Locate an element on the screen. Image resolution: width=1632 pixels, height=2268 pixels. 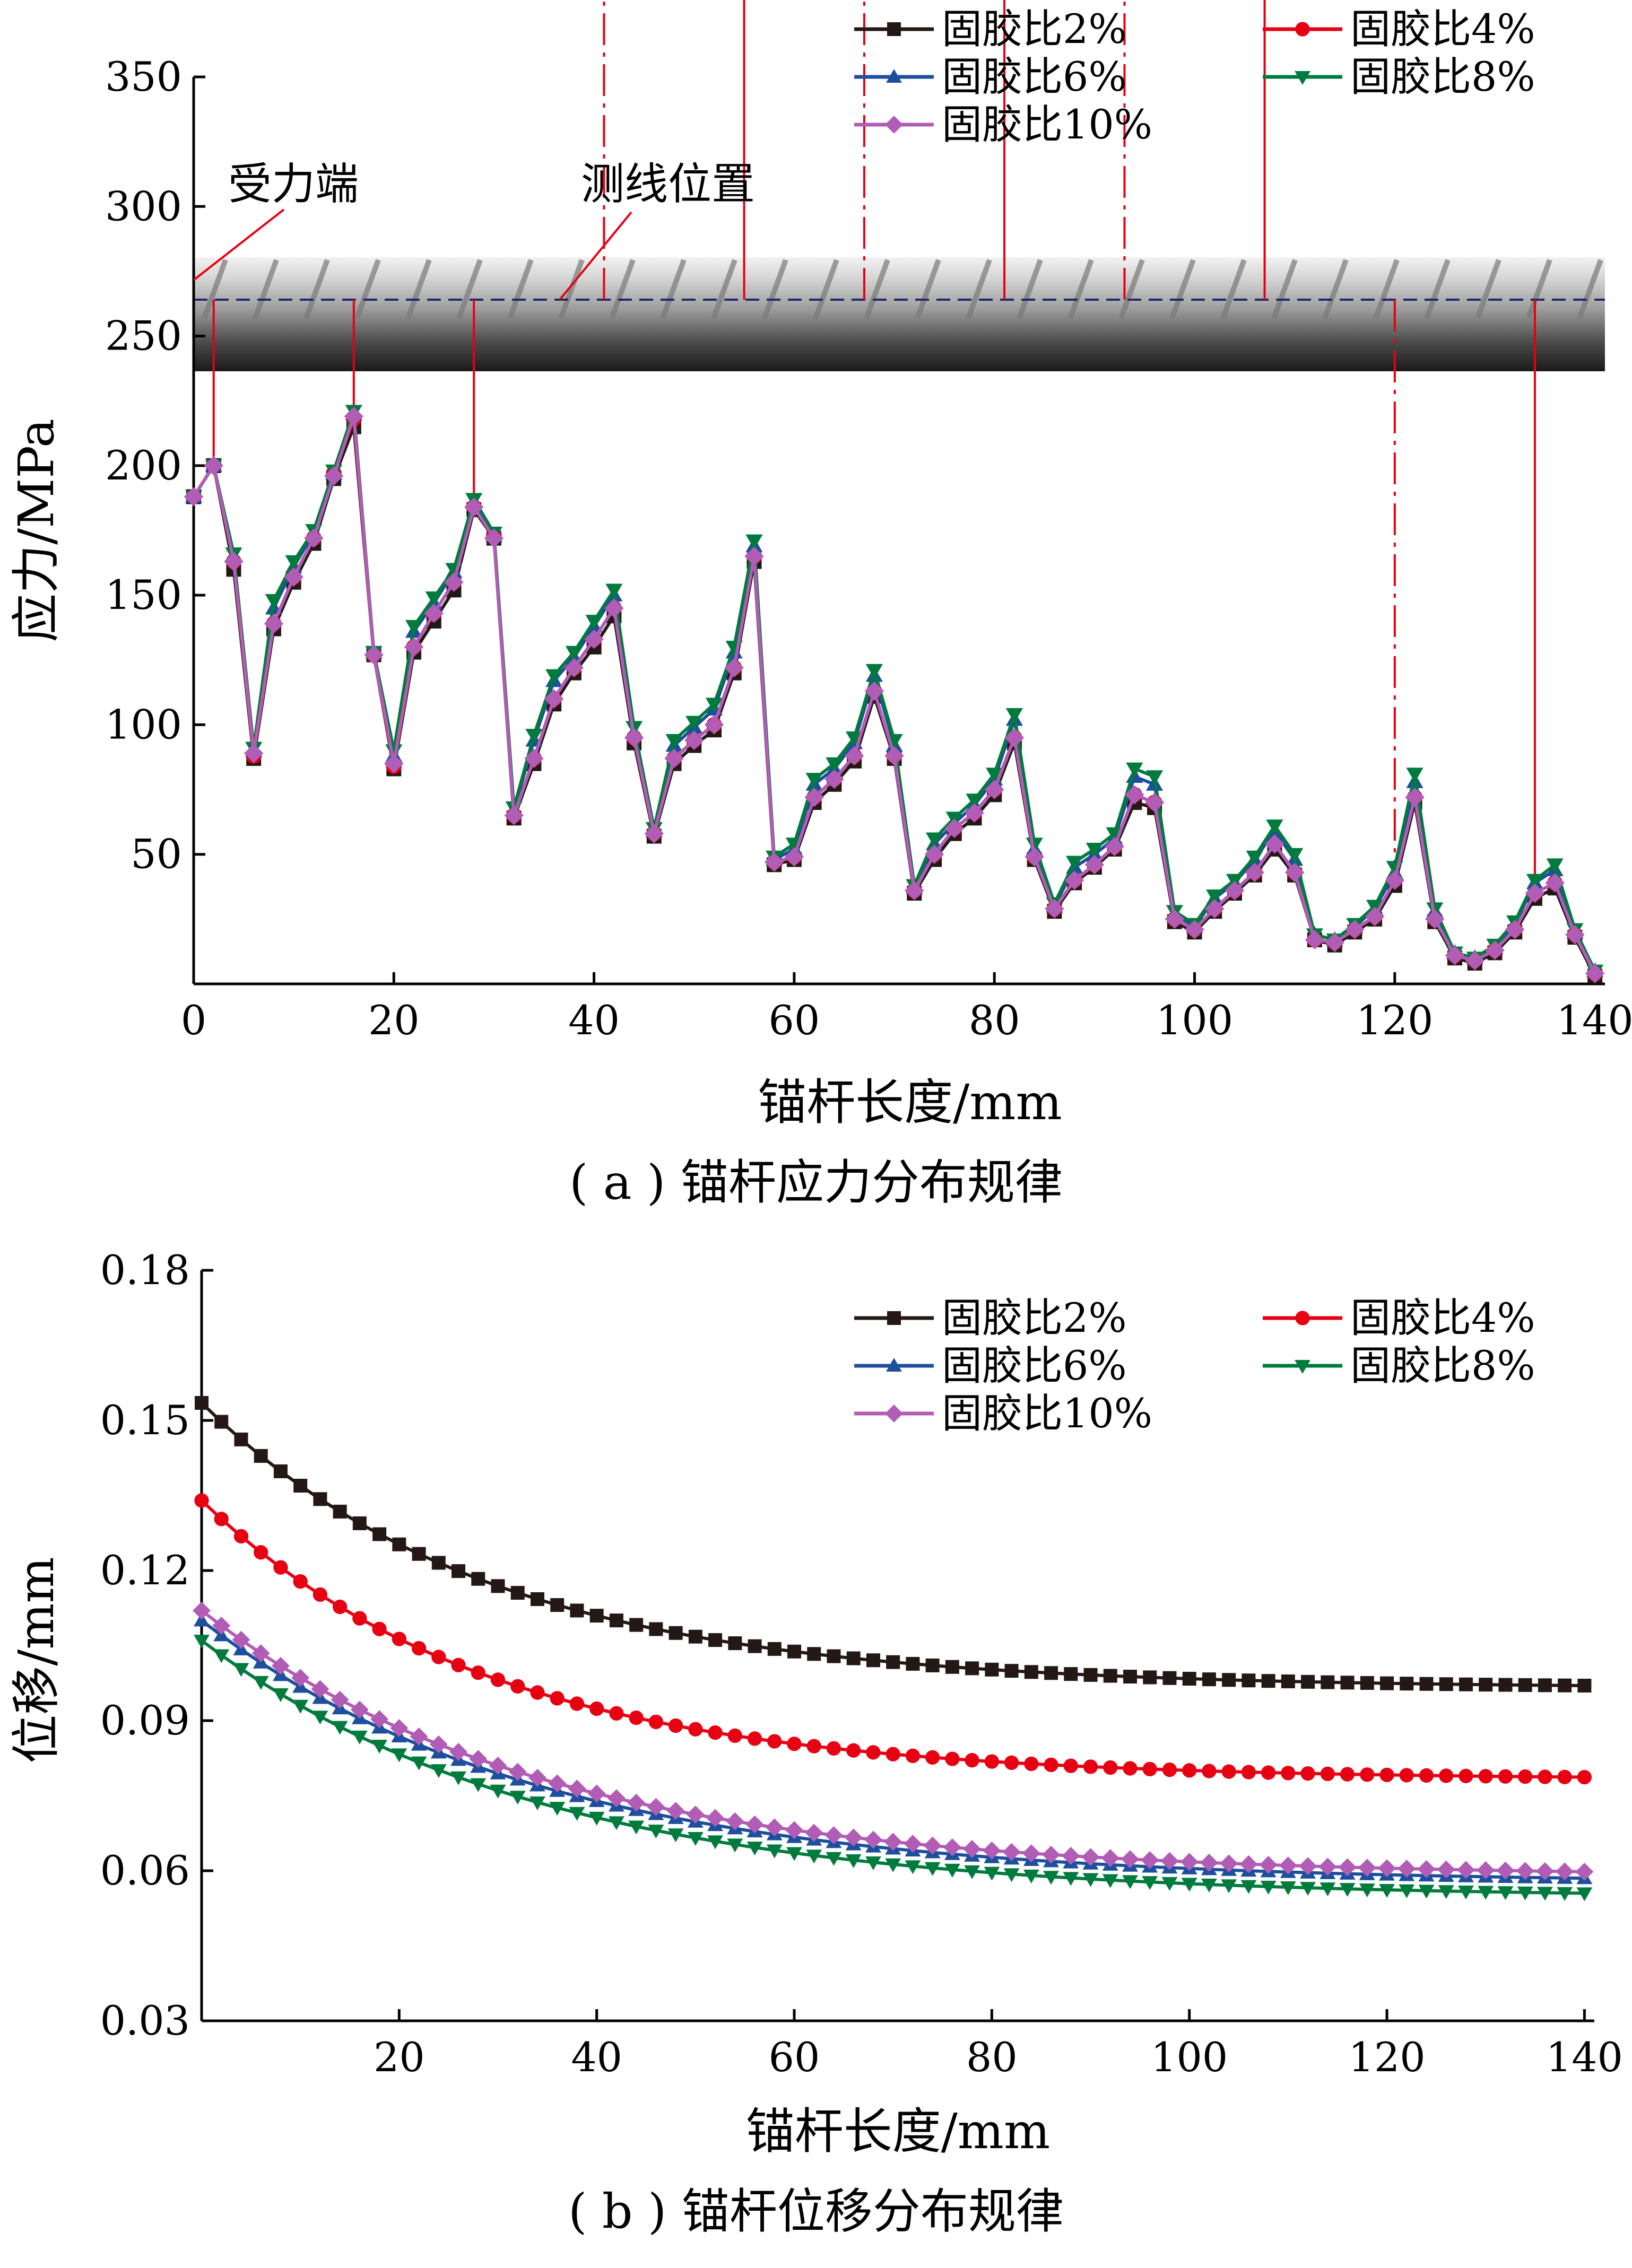
legend-item: 固胶比10% is located at coordinates (1003, 125).